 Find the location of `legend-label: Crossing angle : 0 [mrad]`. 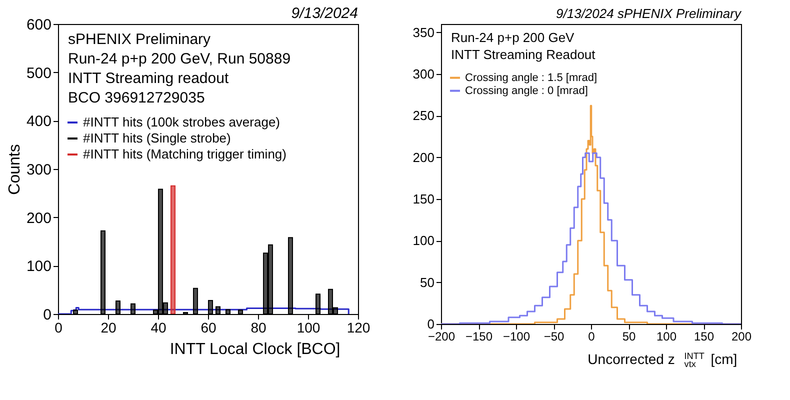

legend-label: Crossing angle : 0 [mrad] is located at coordinates (526, 90).